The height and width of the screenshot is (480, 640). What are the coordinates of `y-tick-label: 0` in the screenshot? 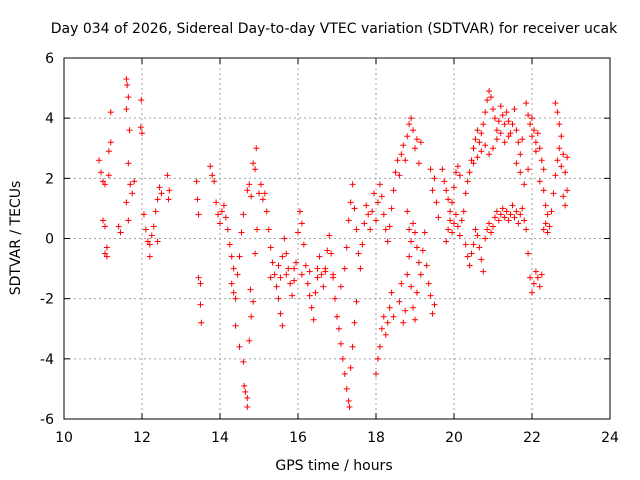 It's located at (49, 240).